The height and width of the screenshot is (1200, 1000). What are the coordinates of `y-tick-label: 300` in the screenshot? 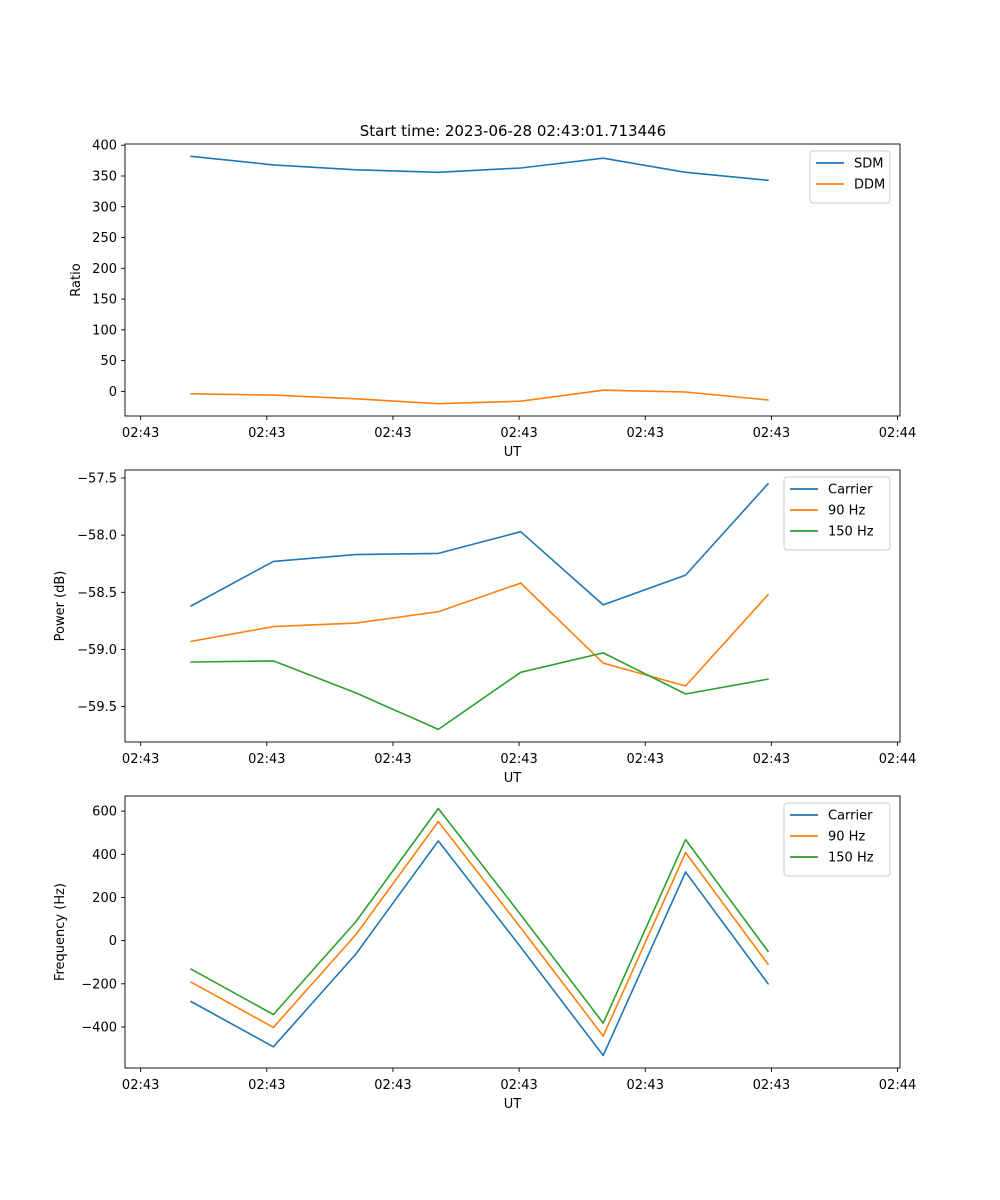 It's located at (104, 207).